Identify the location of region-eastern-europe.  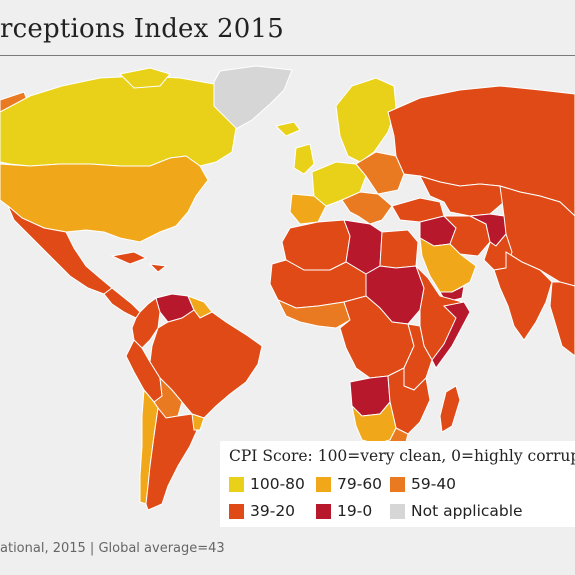
(380, 173).